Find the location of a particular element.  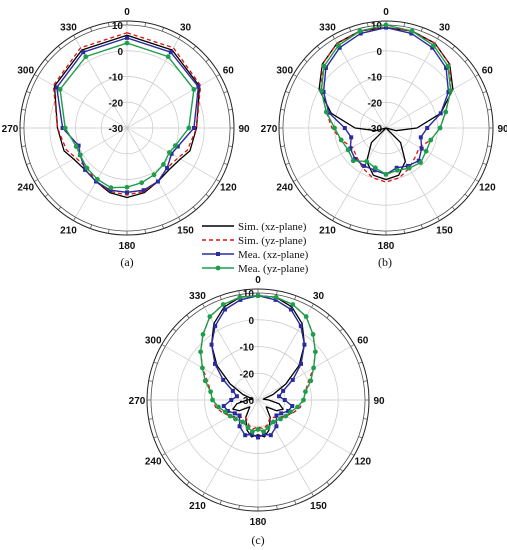

angle-label-120: 120 is located at coordinates (228, 188).